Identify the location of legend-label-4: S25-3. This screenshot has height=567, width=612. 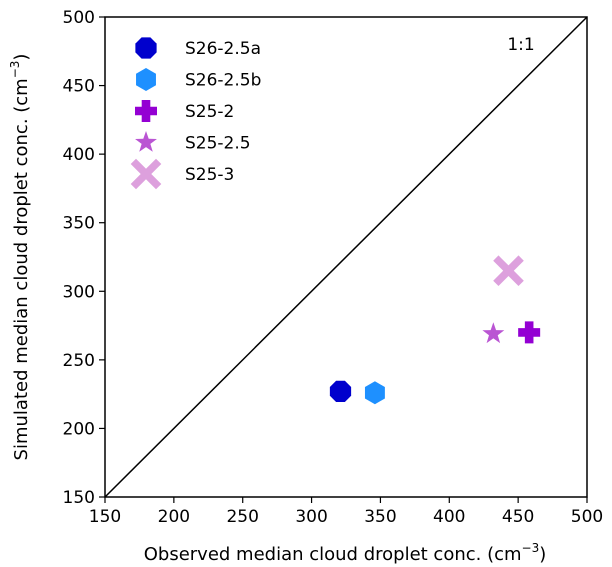
(209, 175).